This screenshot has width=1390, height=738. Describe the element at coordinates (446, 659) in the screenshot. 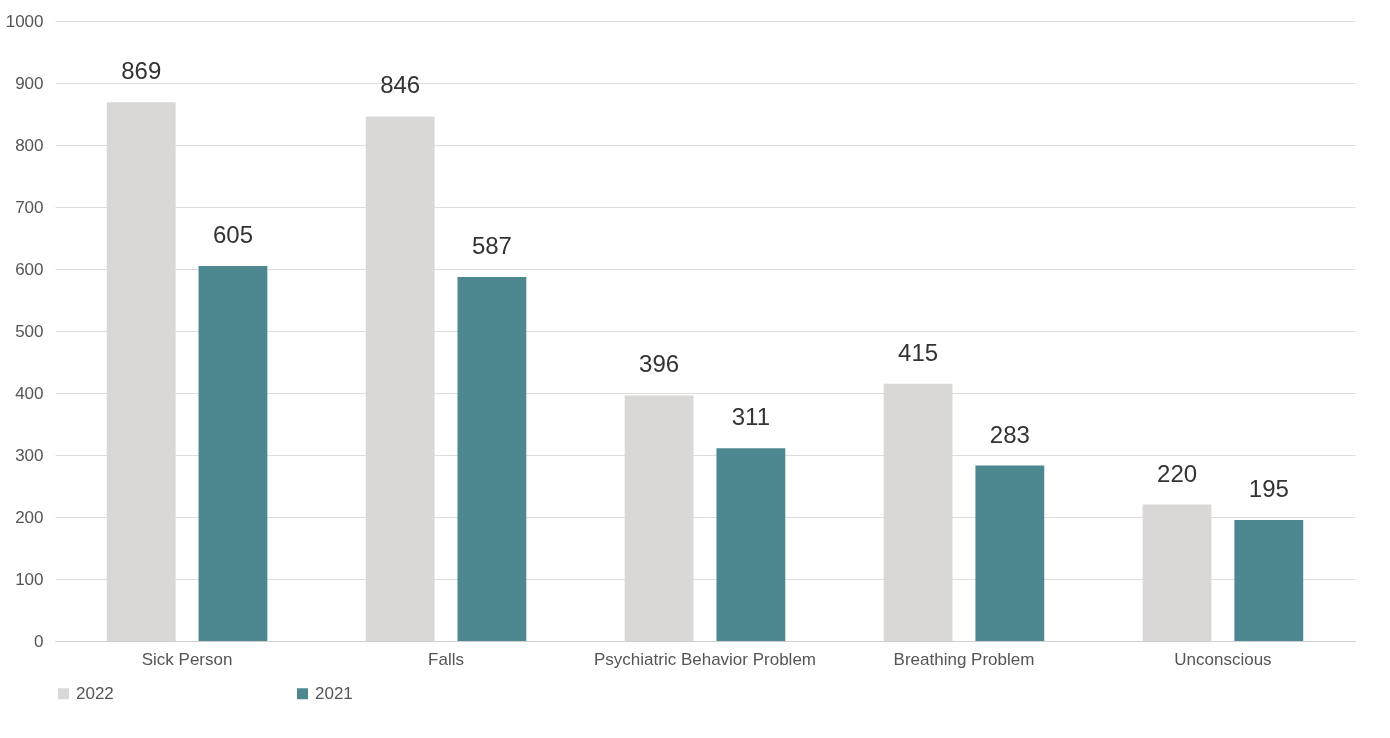

I see `x-tick-label: Falls` at that location.